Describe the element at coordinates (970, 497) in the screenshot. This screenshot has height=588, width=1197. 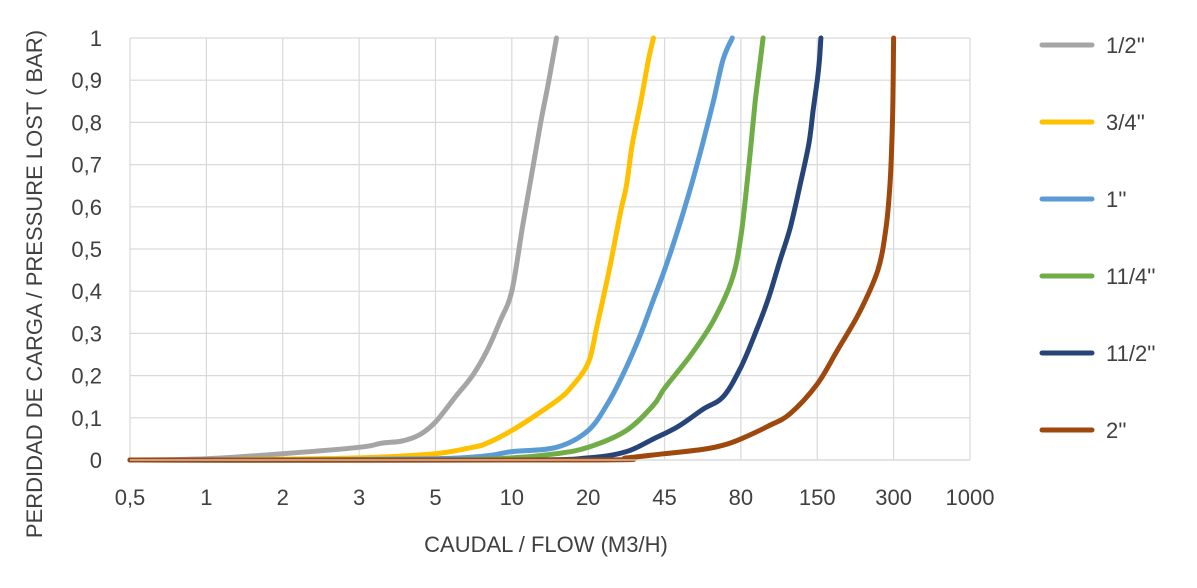
I see `x-tick-label: 1000` at that location.